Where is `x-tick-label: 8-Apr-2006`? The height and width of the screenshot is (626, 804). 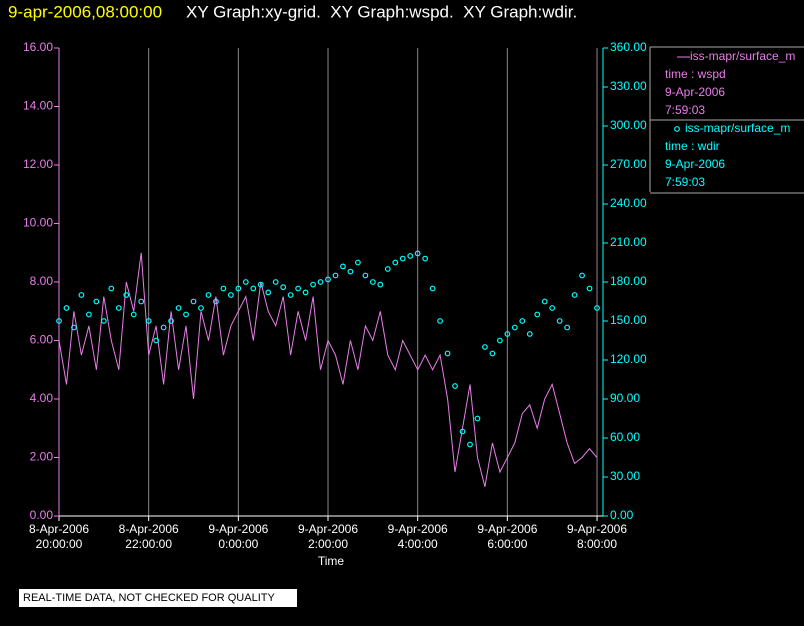
x-tick-label: 8-Apr-2006 is located at coordinates (149, 529).